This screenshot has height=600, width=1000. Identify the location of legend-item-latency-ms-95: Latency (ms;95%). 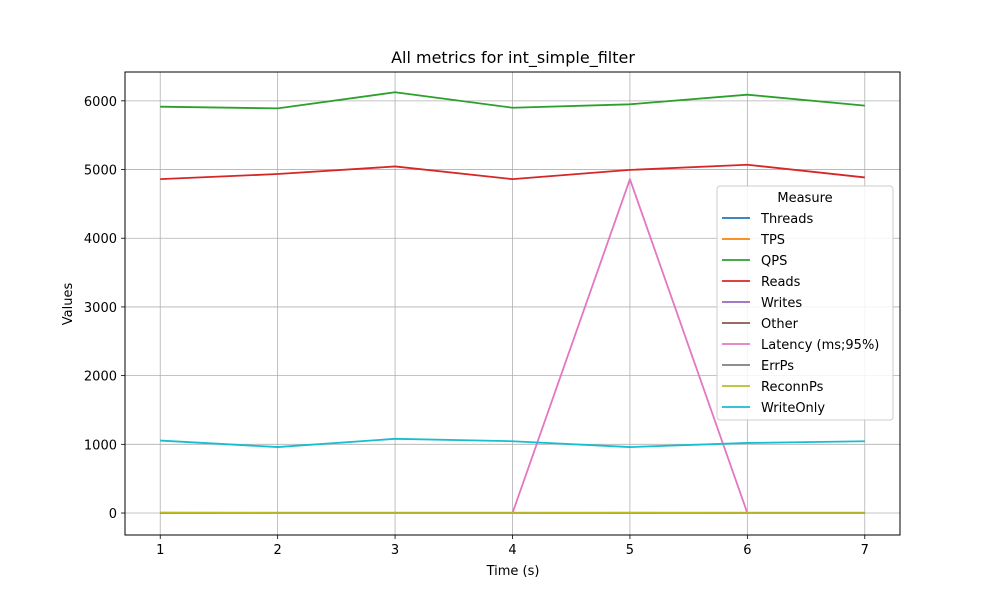
(800, 345).